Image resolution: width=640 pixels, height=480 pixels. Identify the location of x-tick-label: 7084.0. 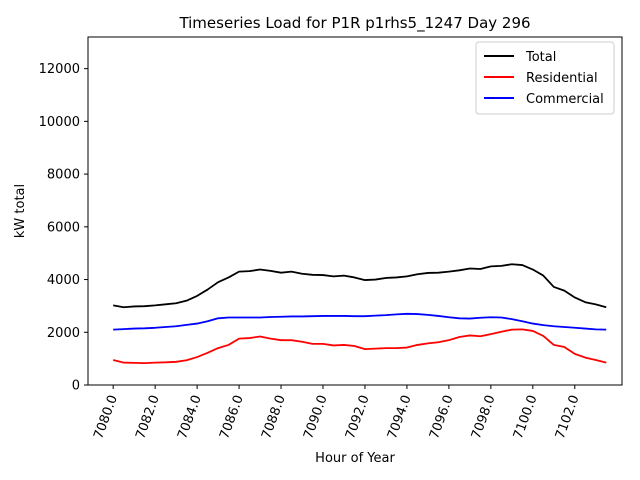
(190, 417).